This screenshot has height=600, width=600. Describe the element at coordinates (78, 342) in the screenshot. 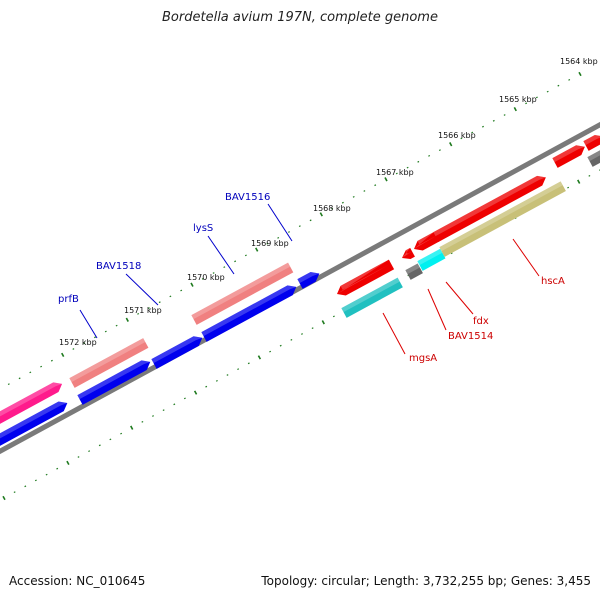

I see `kbp-label-1572: 1572 kbp` at that location.